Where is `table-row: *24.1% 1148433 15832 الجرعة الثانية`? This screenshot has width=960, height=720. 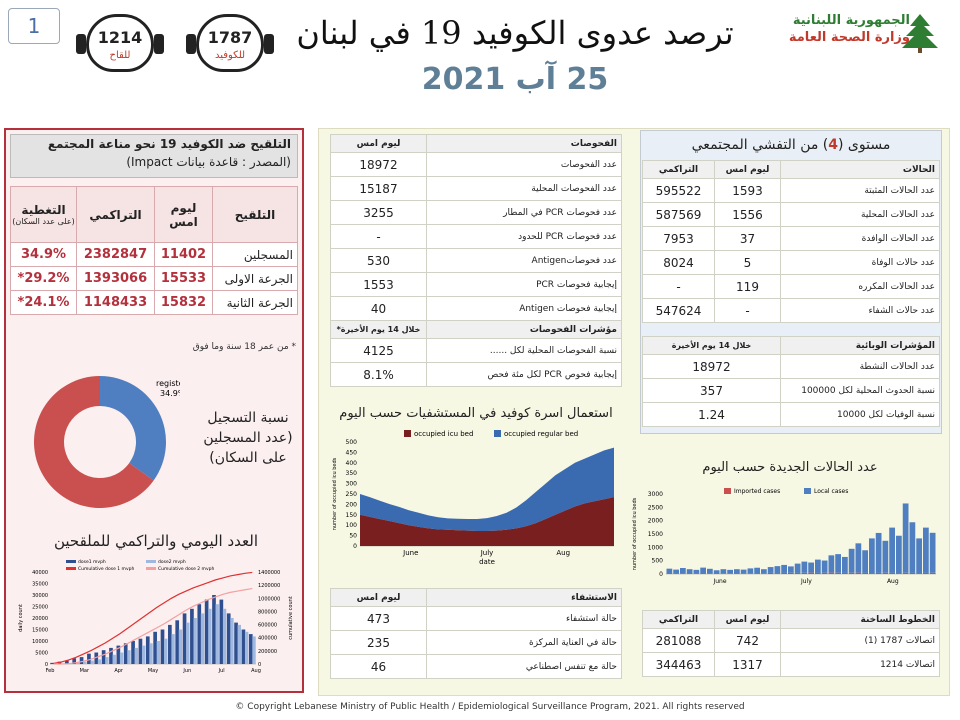
table-row: *24.1% 1148433 15832 الجرعة الثانية is located at coordinates (154, 302).